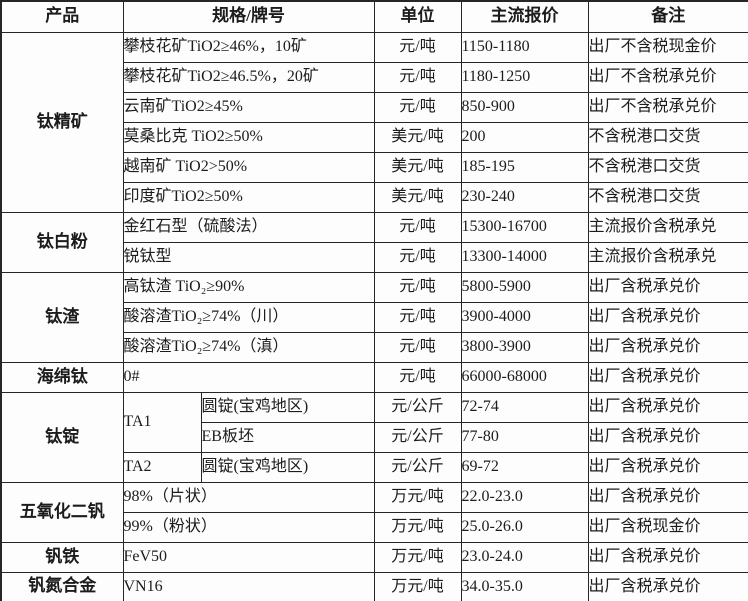 The height and width of the screenshot is (601, 748). I want to click on note-cell: 出厂不含税现金价, so click(667, 47).